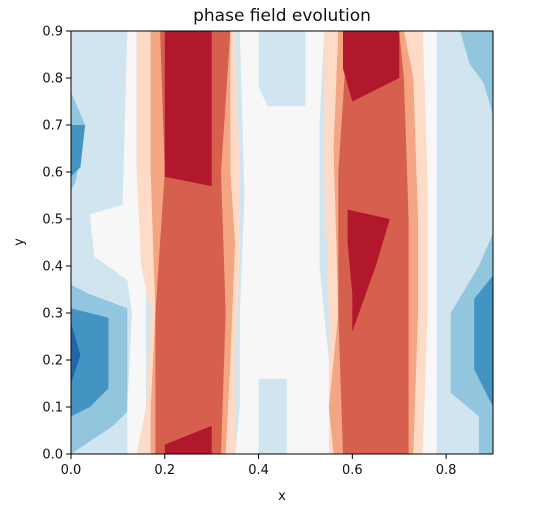 The width and height of the screenshot is (533, 515). What do you see at coordinates (352, 470) in the screenshot?
I see `x-tick-label: 0.6` at bounding box center [352, 470].